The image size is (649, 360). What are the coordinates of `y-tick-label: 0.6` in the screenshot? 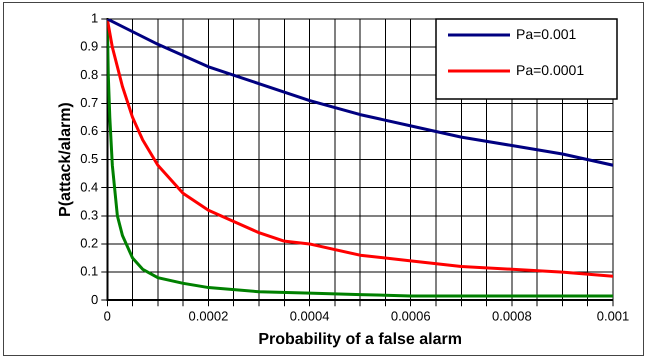 It's located at (89, 130).